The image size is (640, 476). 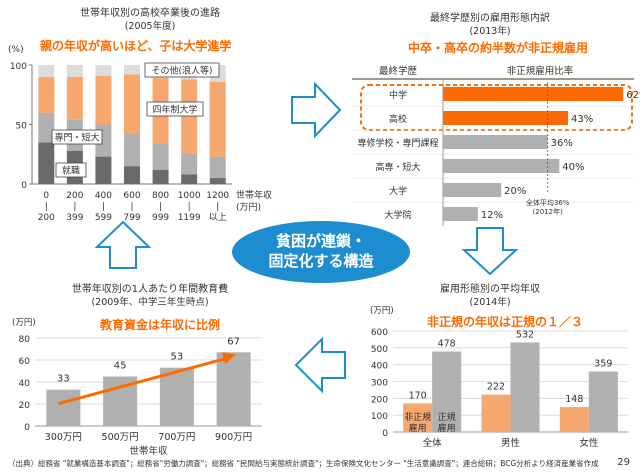 I want to click on center-message: 貧困が連鎖・ 固定化する構造, so click(x=321, y=252).